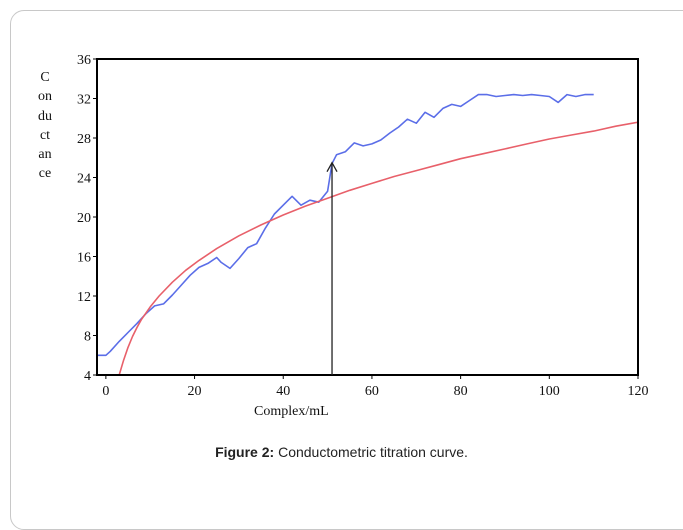  Describe the element at coordinates (372, 391) in the screenshot. I see `x-tick-label: 60` at that location.